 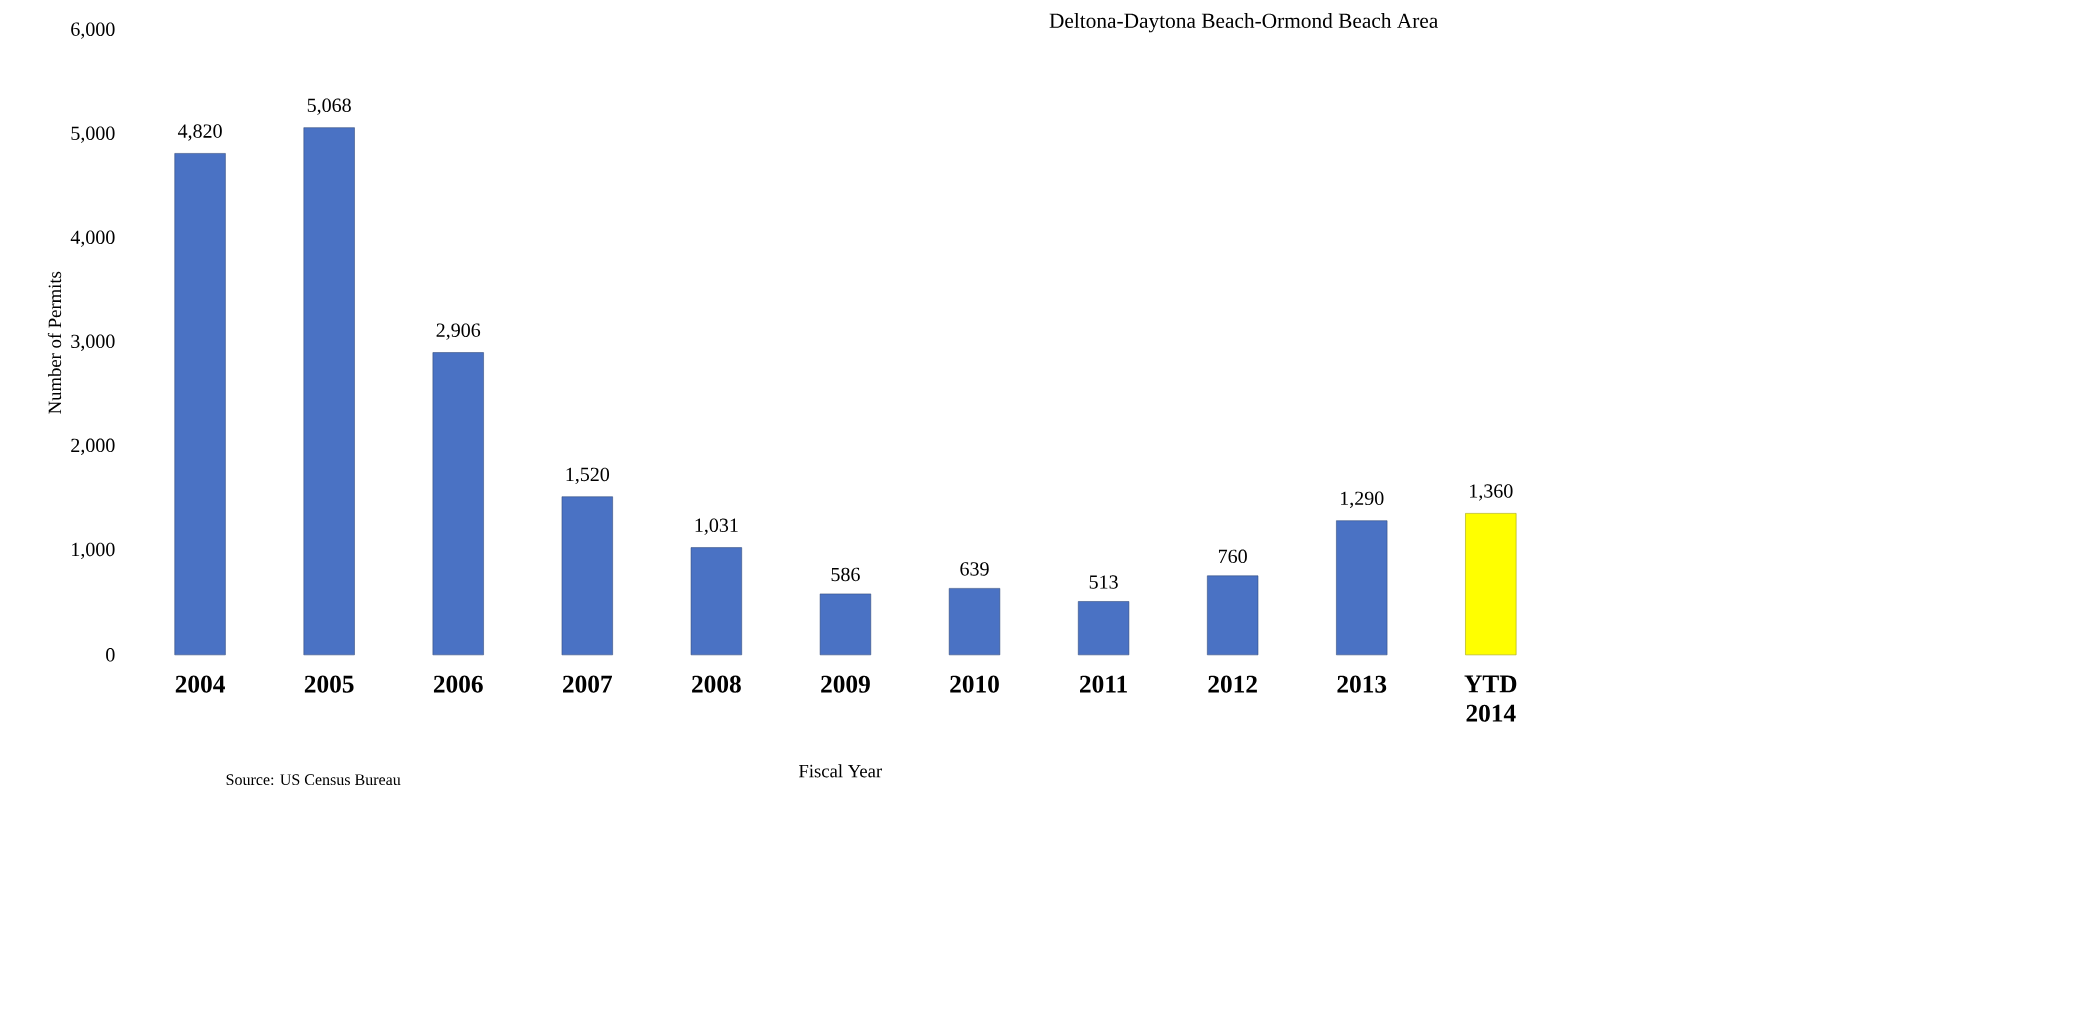 What do you see at coordinates (1490, 698) in the screenshot?
I see `x-tick-label: YTD 2014` at bounding box center [1490, 698].